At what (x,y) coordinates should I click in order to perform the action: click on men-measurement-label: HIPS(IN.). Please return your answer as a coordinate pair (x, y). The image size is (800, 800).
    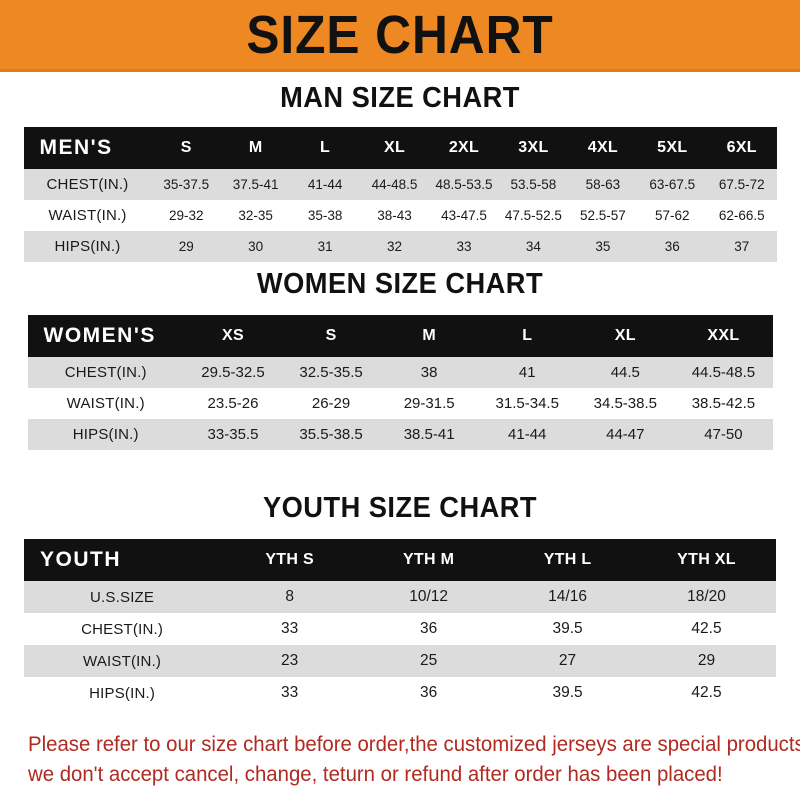
    Looking at the image, I should click on (87, 246).